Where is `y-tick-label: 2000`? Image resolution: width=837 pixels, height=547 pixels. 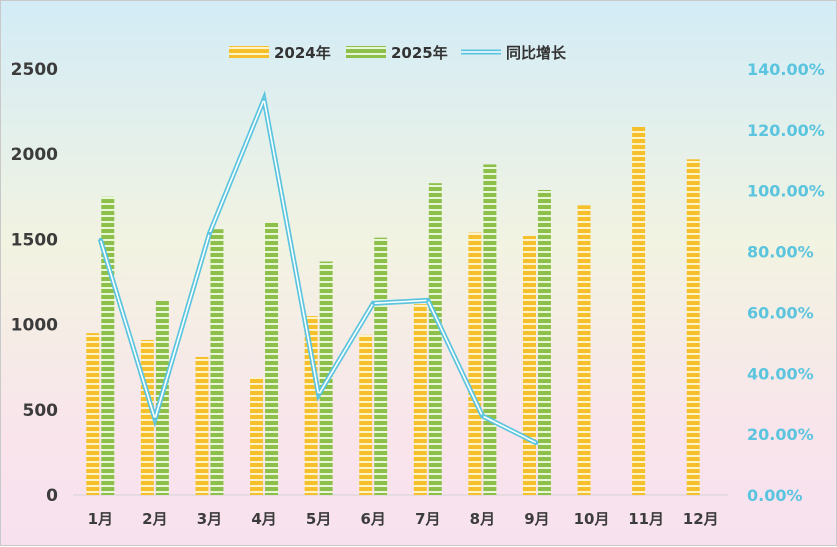
y-tick-label: 2000 is located at coordinates (34, 155).